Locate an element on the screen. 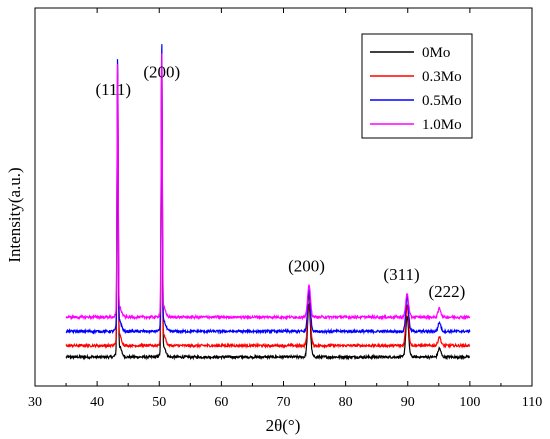 The width and height of the screenshot is (550, 439). x-tick-label: 60 is located at coordinates (221, 402).